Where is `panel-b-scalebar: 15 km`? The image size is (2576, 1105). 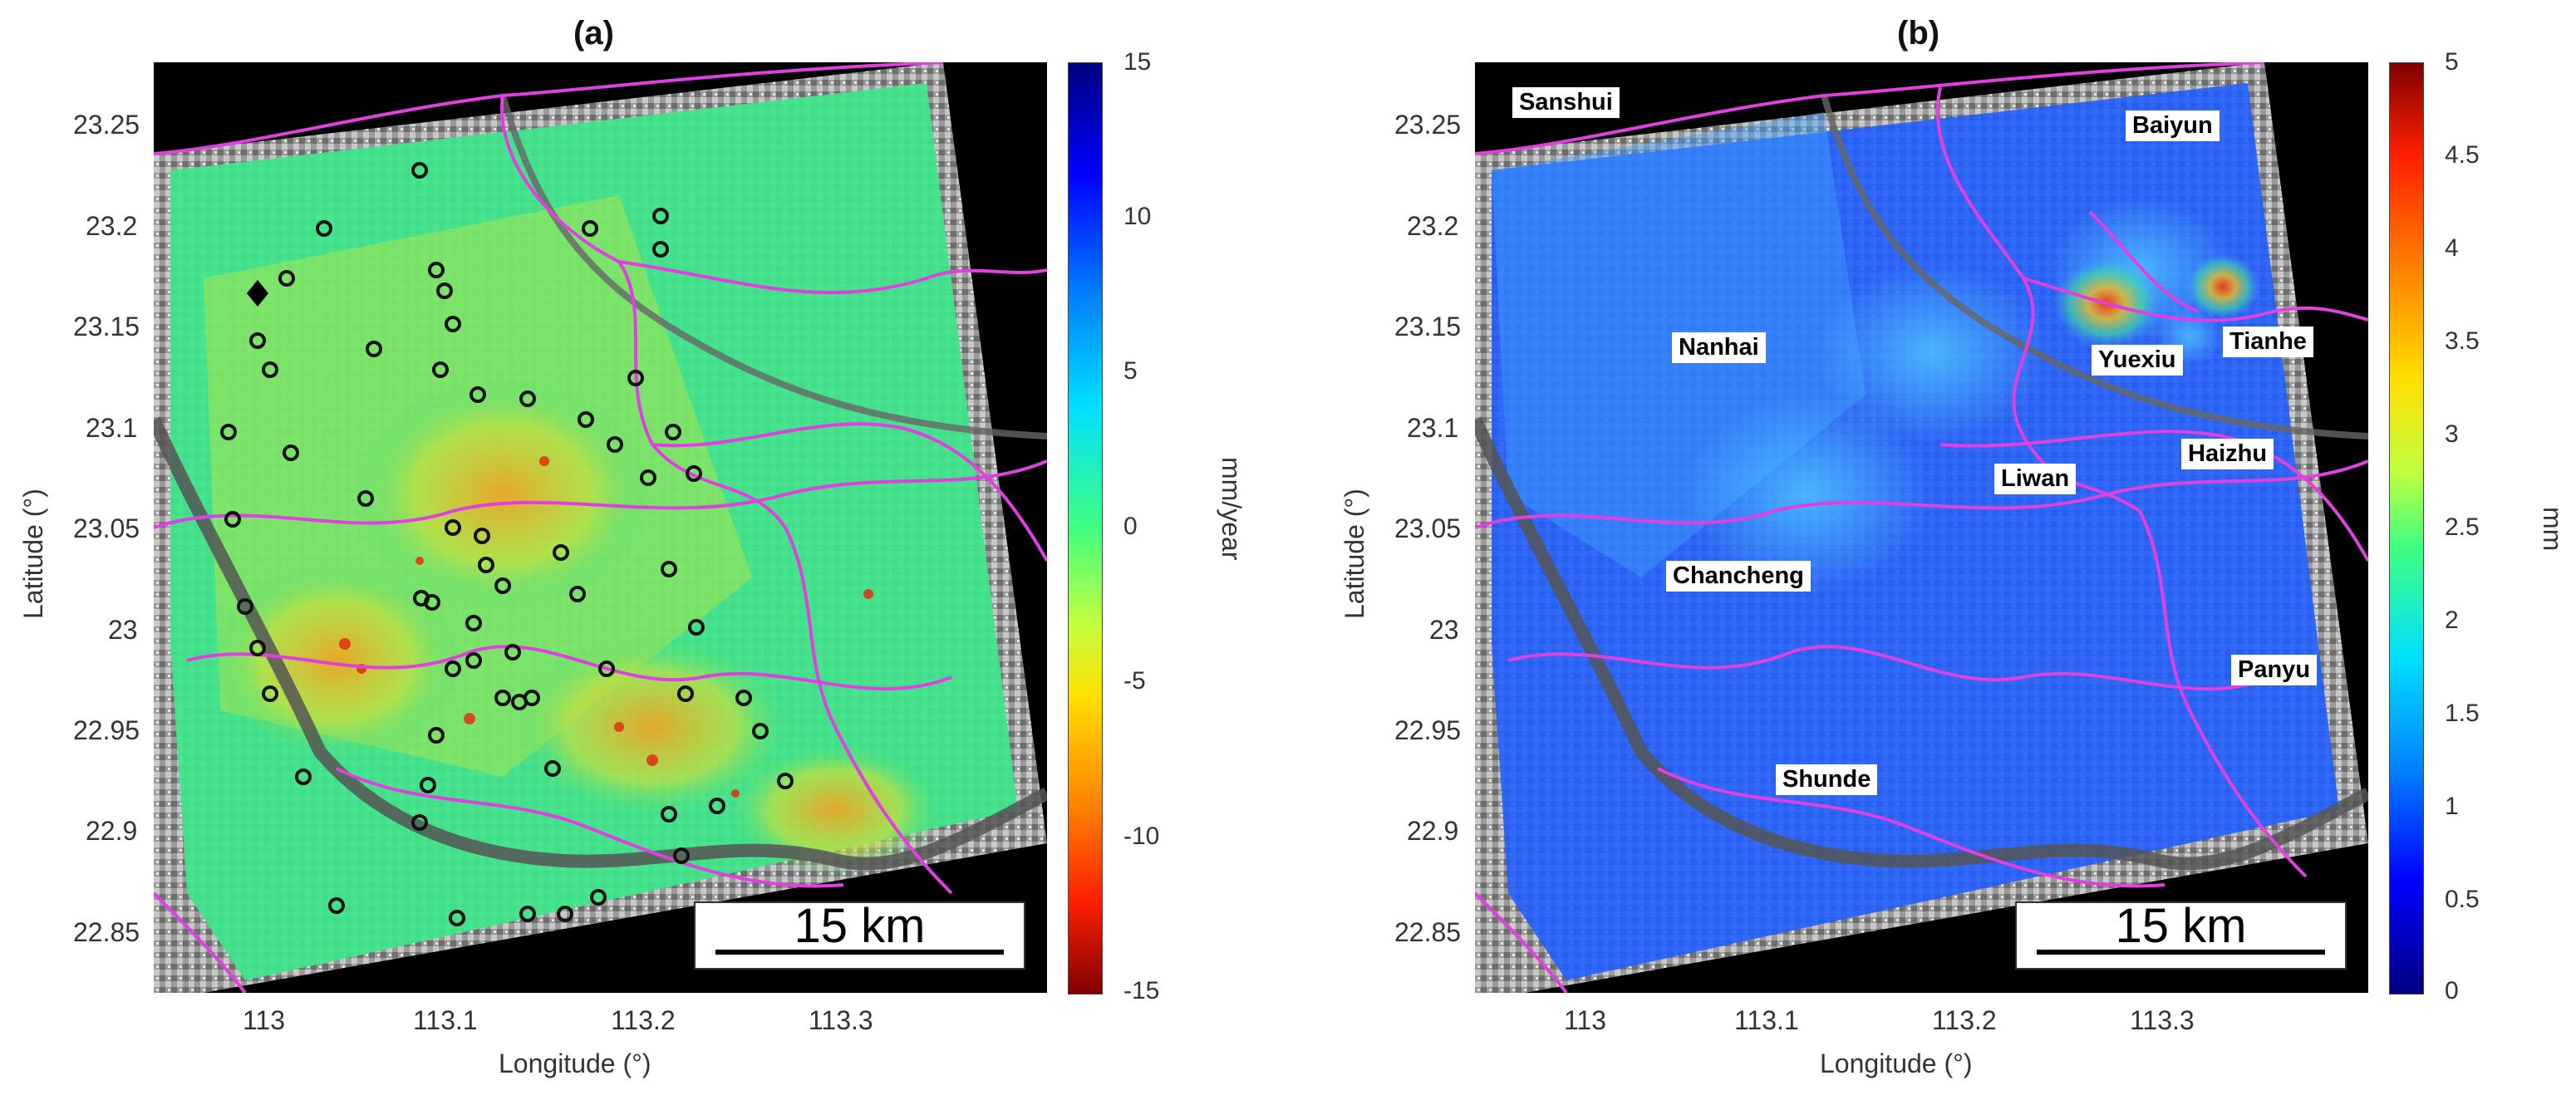
panel-b-scalebar: 15 km is located at coordinates (2181, 934).